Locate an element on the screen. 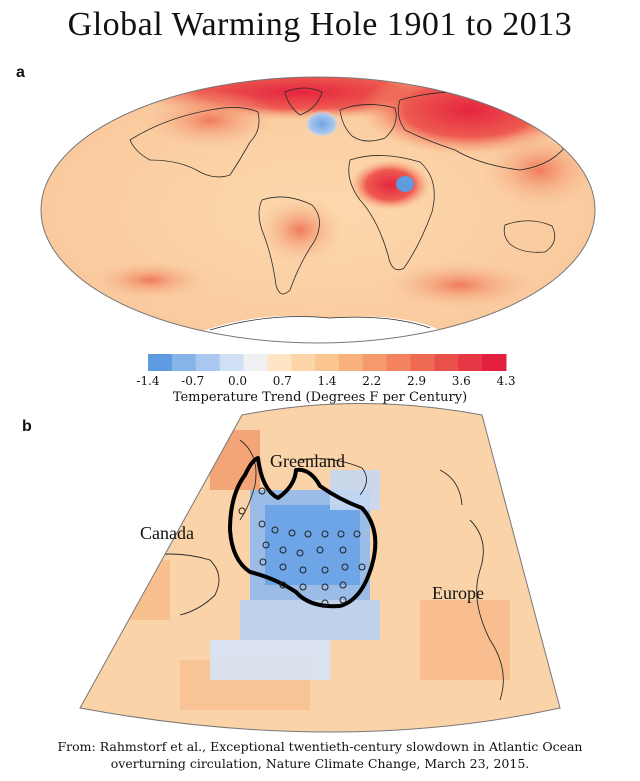 This screenshot has width=640, height=781. label-greenland: Greenland is located at coordinates (307, 461).